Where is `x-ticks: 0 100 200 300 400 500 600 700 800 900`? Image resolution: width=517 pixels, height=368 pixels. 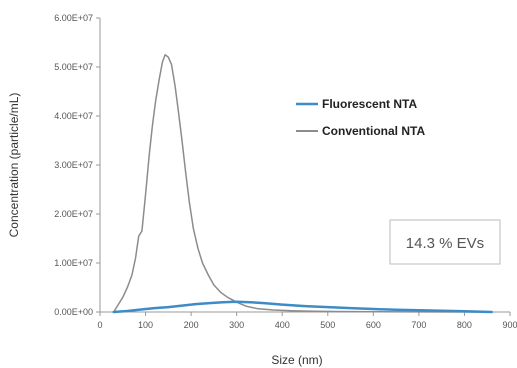 x-ticks: 0 100 200 300 400 500 600 700 800 900 is located at coordinates (307, 321).